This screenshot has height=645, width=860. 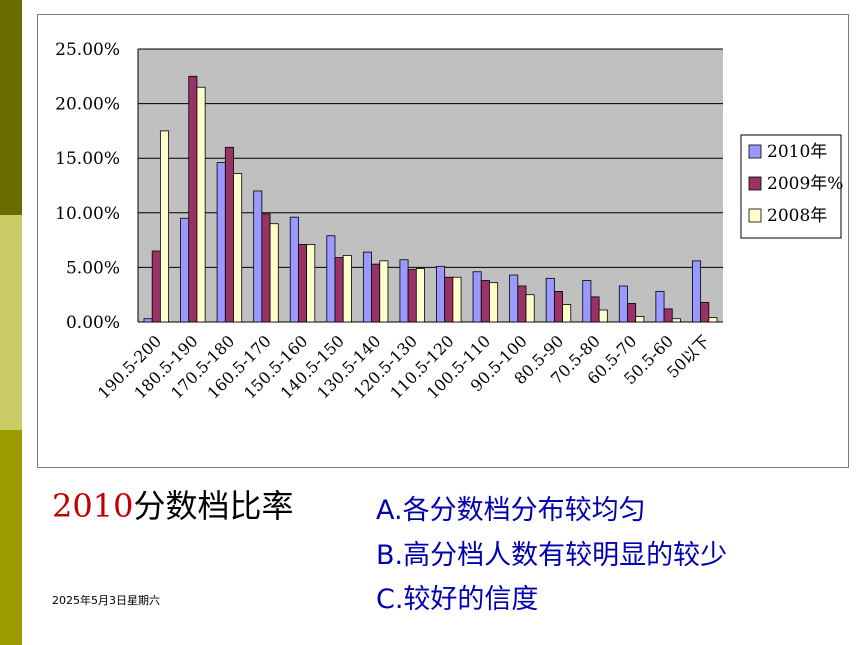 I want to click on legend-label: 2008年, so click(x=797, y=216).